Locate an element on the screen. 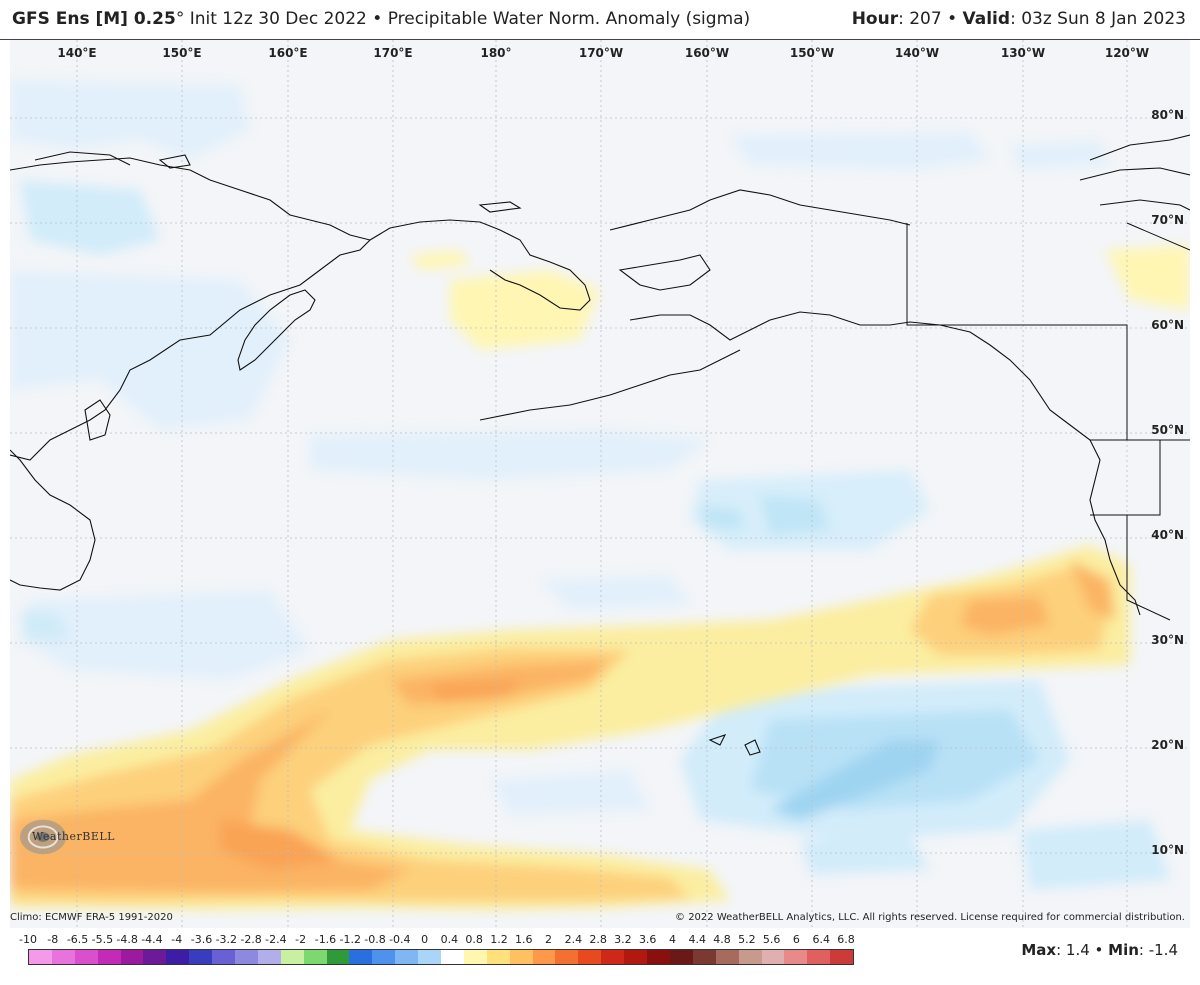 This screenshot has height=985, width=1200. colorbar-tick-label: 6 is located at coordinates (796, 939).